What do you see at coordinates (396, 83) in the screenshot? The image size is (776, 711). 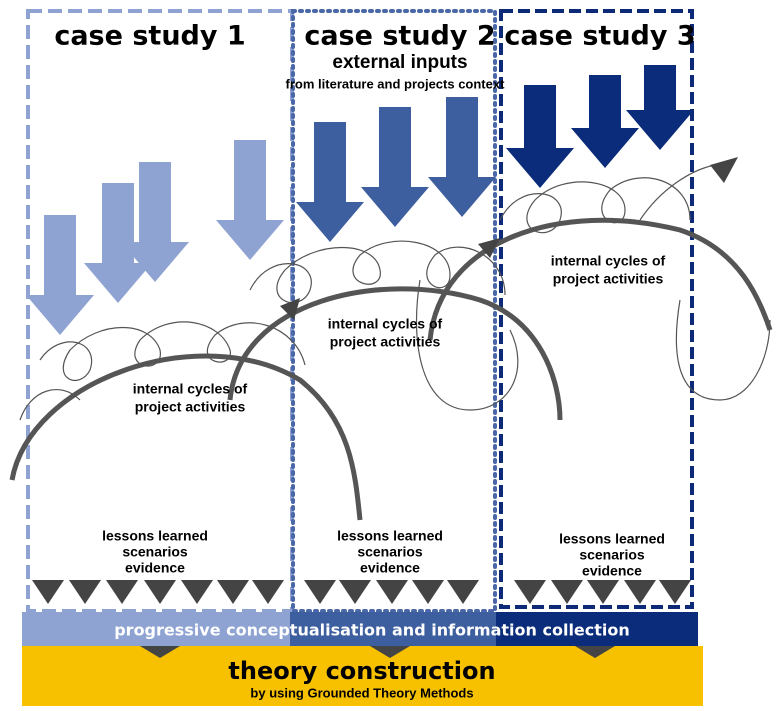 I see `inputs-subtitle: from literature and projects context` at bounding box center [396, 83].